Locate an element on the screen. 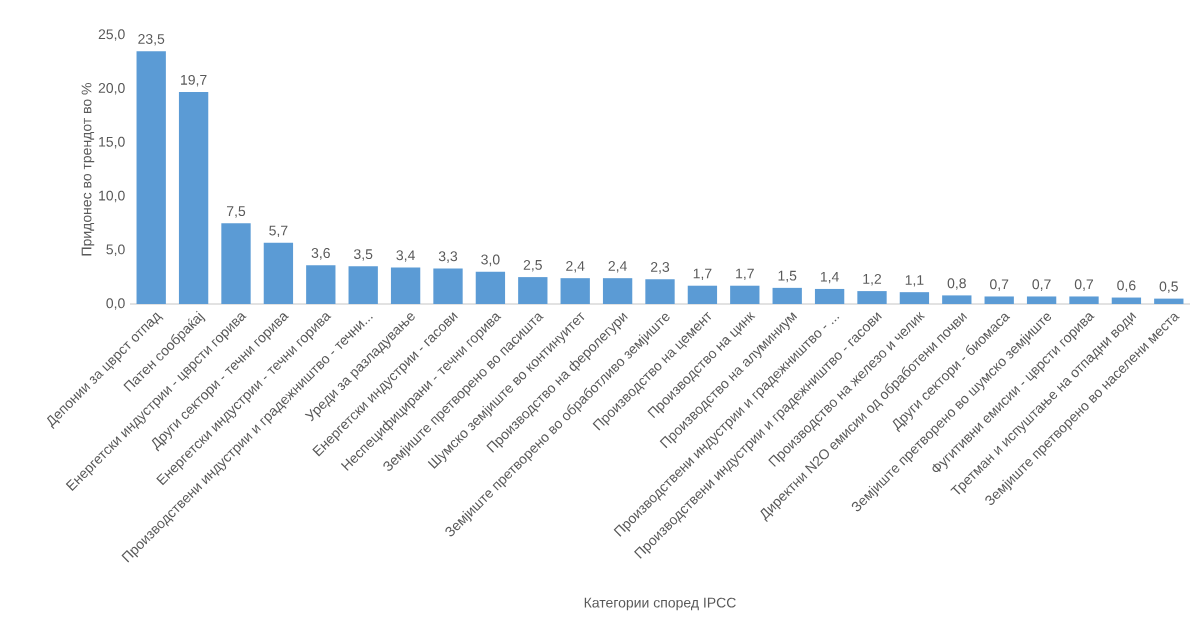 The image size is (1200, 626). y-tick-label: 25,0 is located at coordinates (111, 35).